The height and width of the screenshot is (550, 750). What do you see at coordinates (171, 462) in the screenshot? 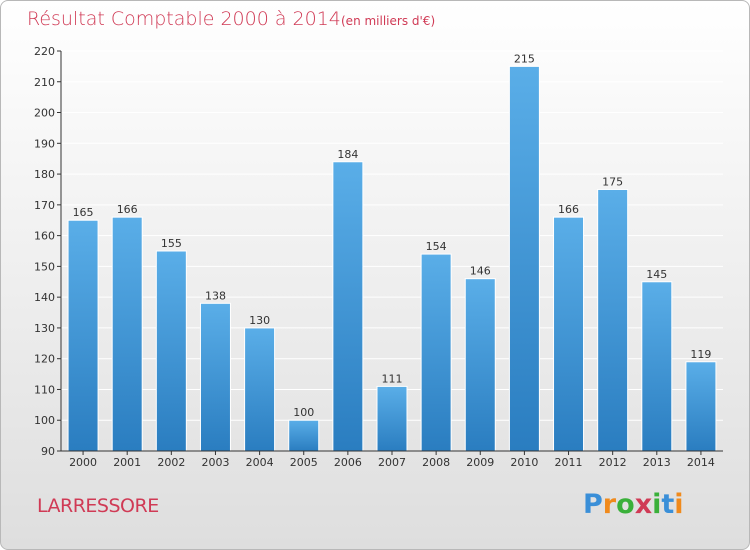
I see `x-tick-label: 2002` at bounding box center [171, 462].